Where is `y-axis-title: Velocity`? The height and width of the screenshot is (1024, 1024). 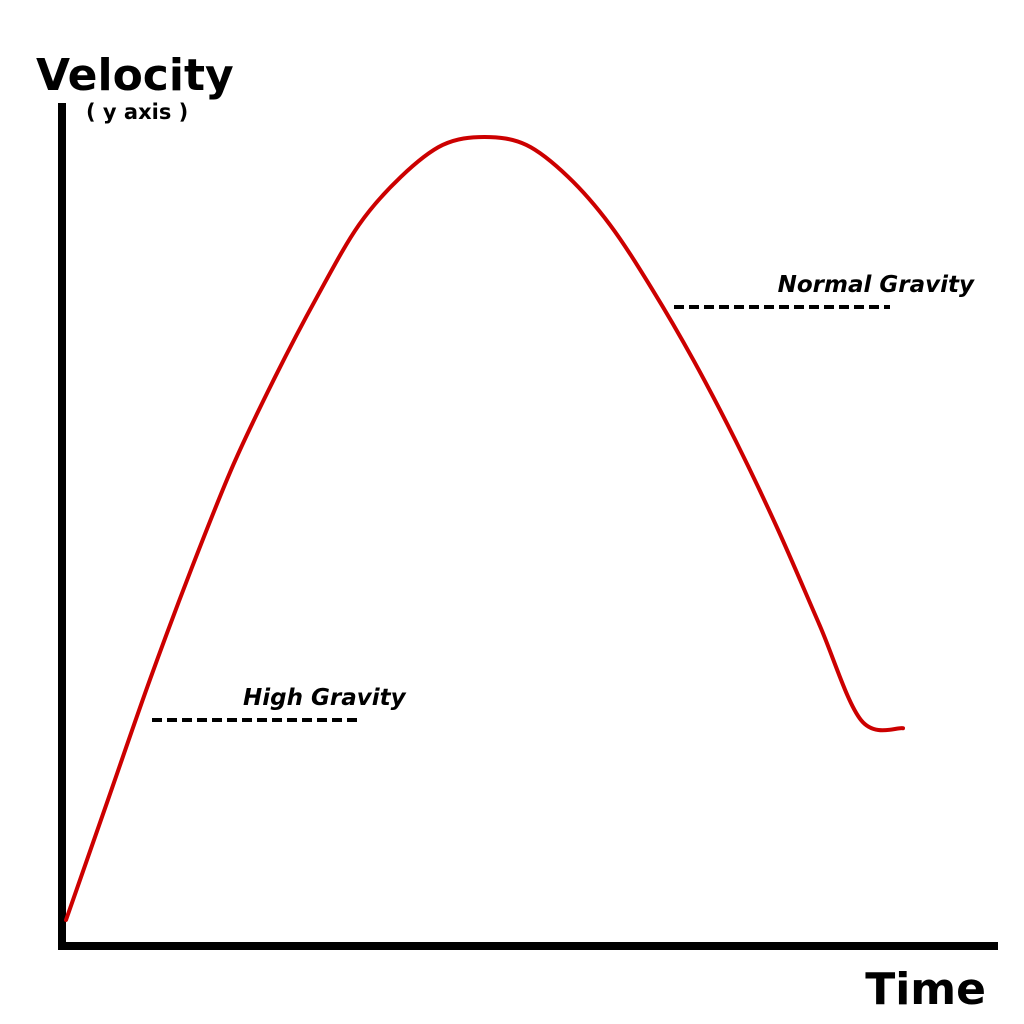 y-axis-title: Velocity is located at coordinates (135, 75).